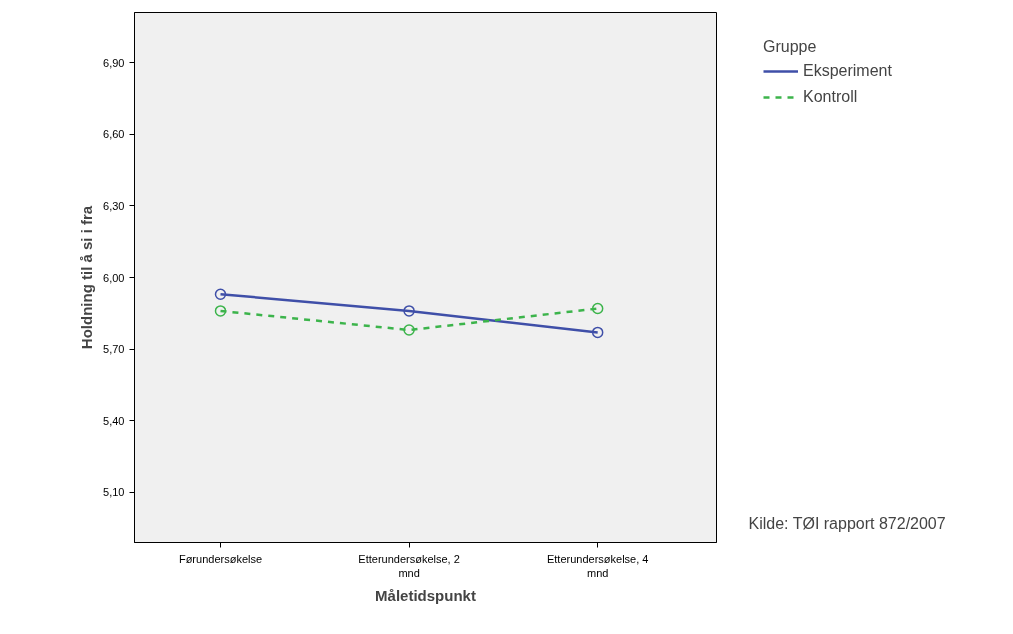 The image size is (1013, 634). Describe the element at coordinates (114, 349) in the screenshot. I see `y-tick-label: 5,70` at that location.